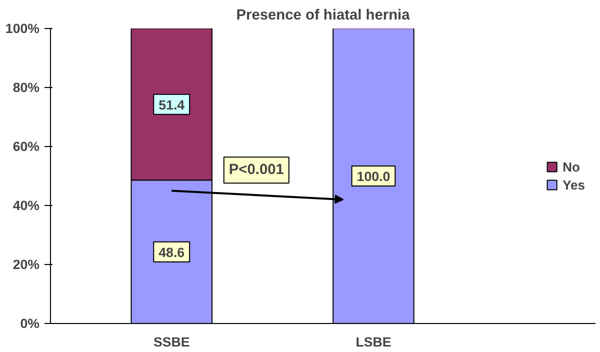  Describe the element at coordinates (374, 342) in the screenshot. I see `x-tick-label: LSBE` at that location.